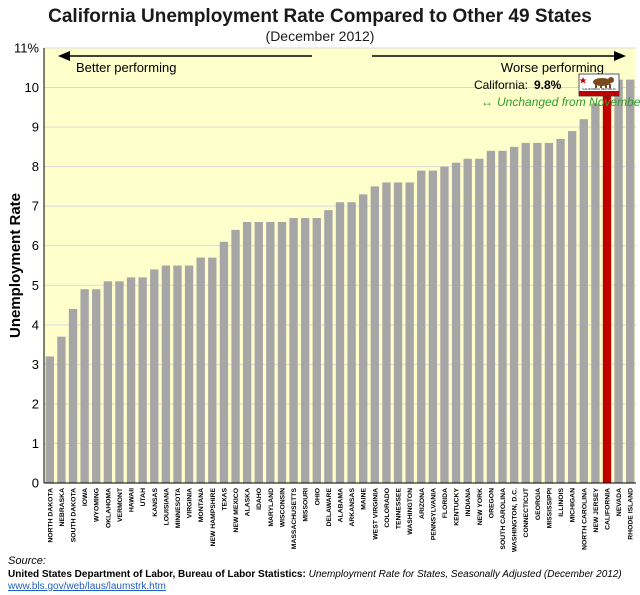 The height and width of the screenshot is (595, 640). Describe the element at coordinates (352, 507) in the screenshot. I see `x-tick-label: ARKANSAS` at that location.